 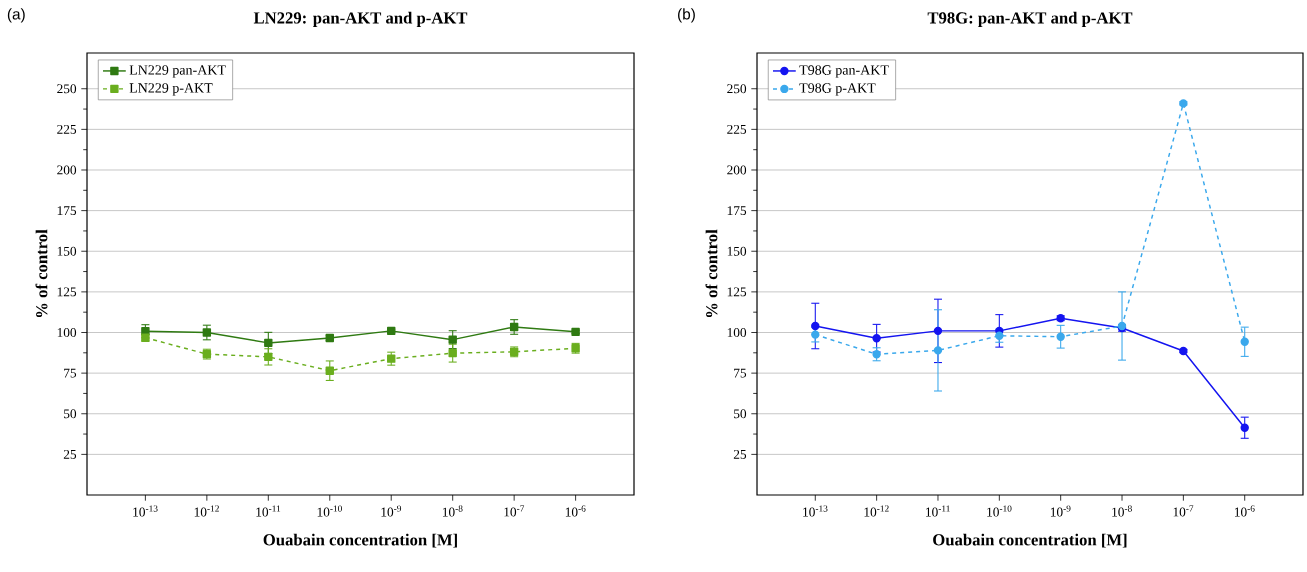 What do you see at coordinates (177, 71) in the screenshot?
I see `legend-label: LN229 pan-AKT` at bounding box center [177, 71].